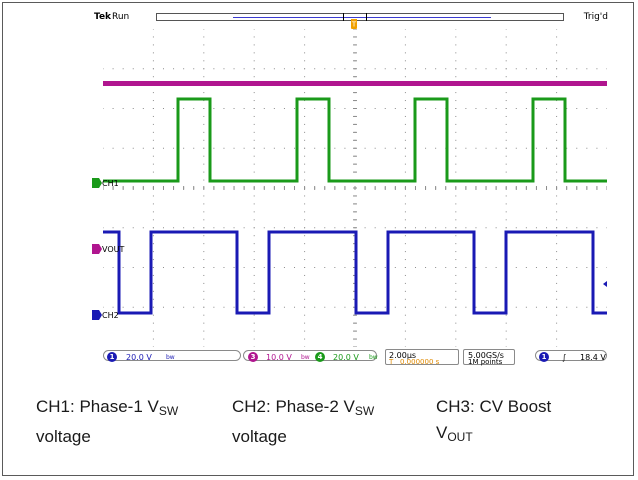  What do you see at coordinates (349, 18) in the screenshot?
I see `scope-top-bar: Tek Run Trig'd` at bounding box center [349, 18].